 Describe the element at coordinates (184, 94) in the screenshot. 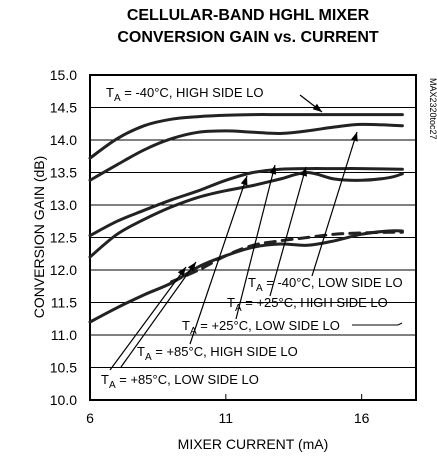

I see `series-m40-high-label: TA = -40°C, HIGH SIDE LO` at that location.